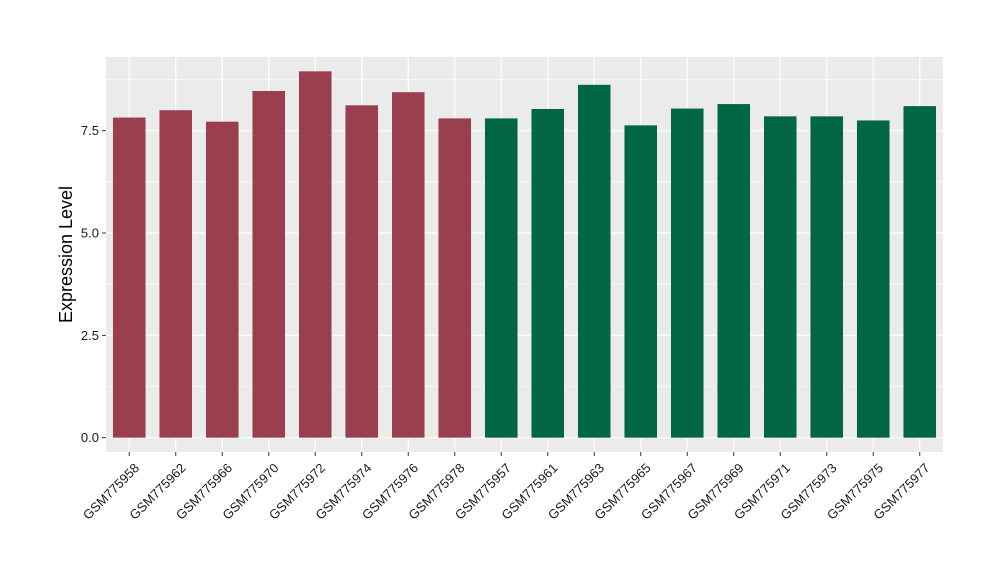 The height and width of the screenshot is (580, 1000). What do you see at coordinates (687, 273) in the screenshot?
I see `bar-GSM775967` at bounding box center [687, 273].